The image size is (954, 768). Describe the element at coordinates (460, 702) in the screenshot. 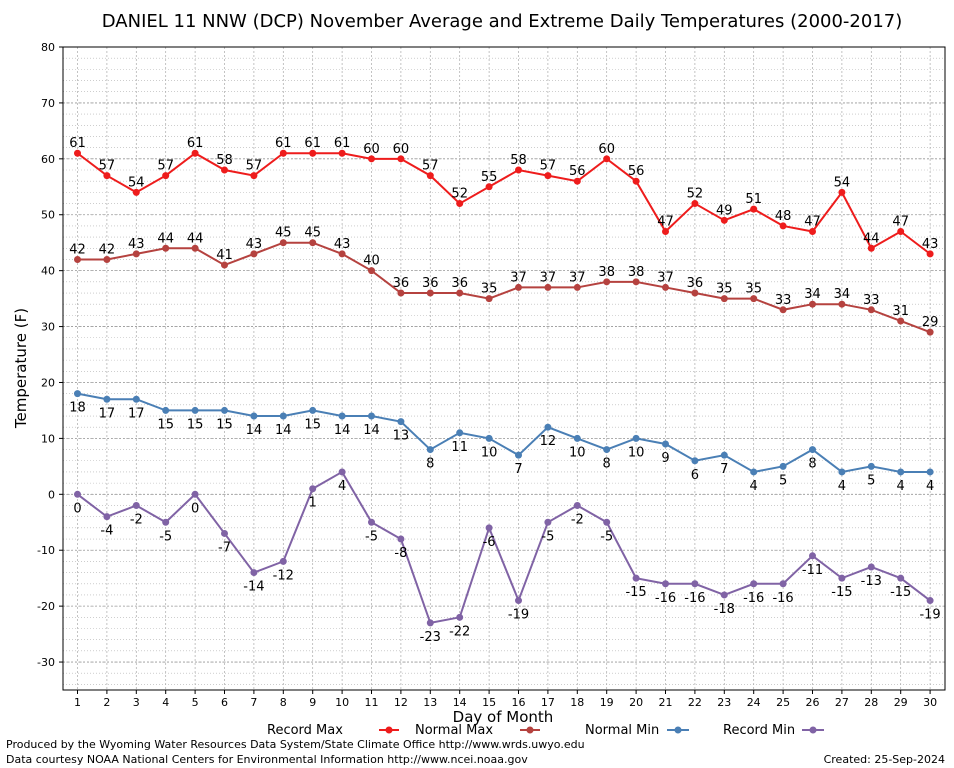

I see `x-tick-label: 14` at that location.